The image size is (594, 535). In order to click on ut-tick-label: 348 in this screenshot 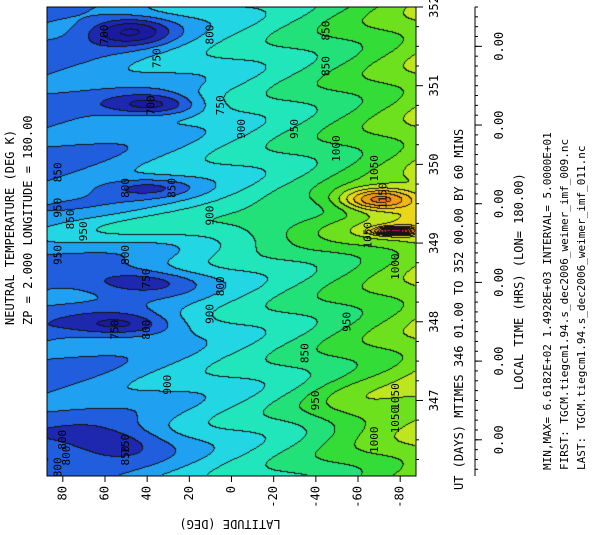, I will do `click(434, 322)`.